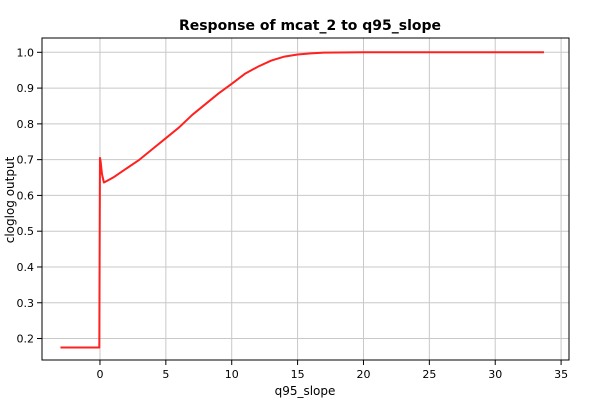 The height and width of the screenshot is (404, 600). I want to click on y-tick-label: 0.8, so click(26, 124).